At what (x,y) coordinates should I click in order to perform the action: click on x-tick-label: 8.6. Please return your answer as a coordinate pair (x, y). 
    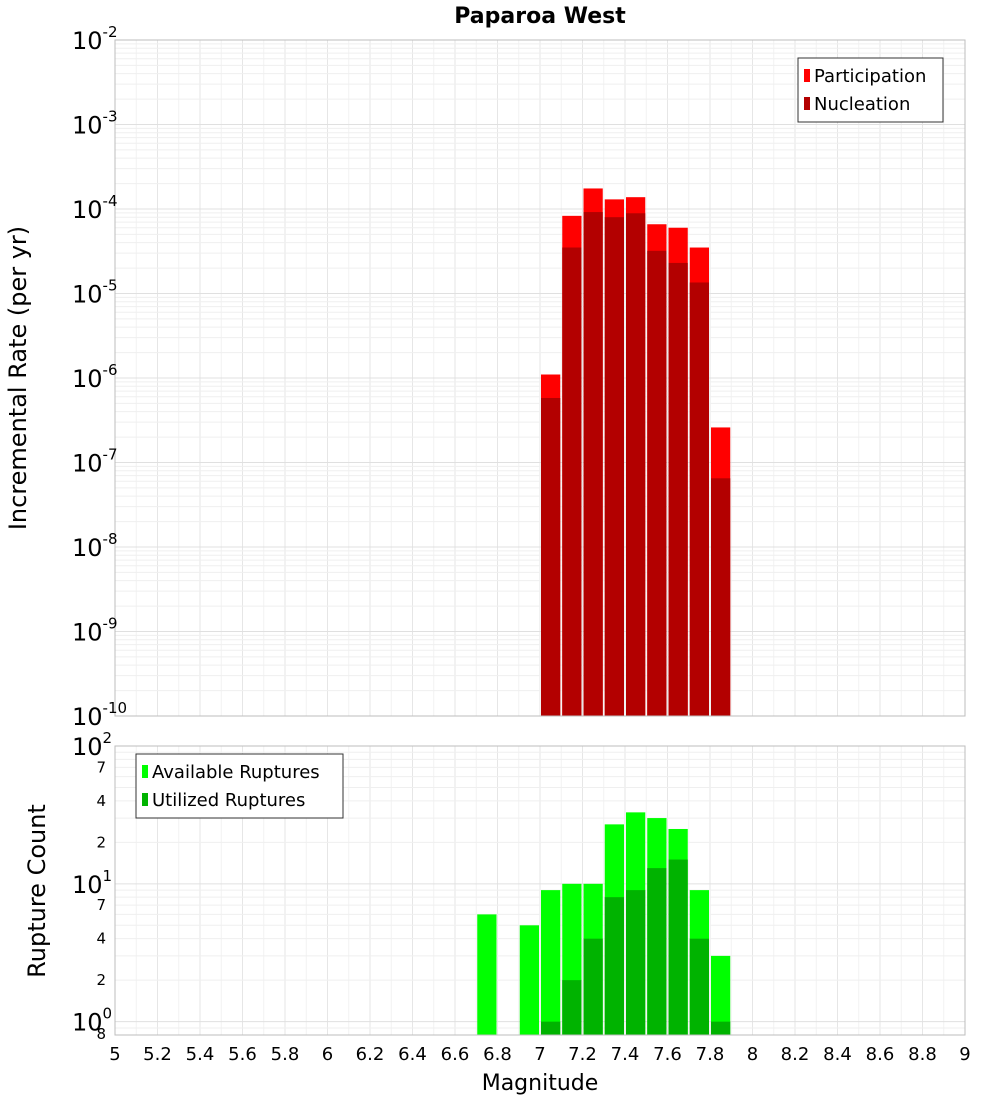
    Looking at the image, I should click on (880, 1054).